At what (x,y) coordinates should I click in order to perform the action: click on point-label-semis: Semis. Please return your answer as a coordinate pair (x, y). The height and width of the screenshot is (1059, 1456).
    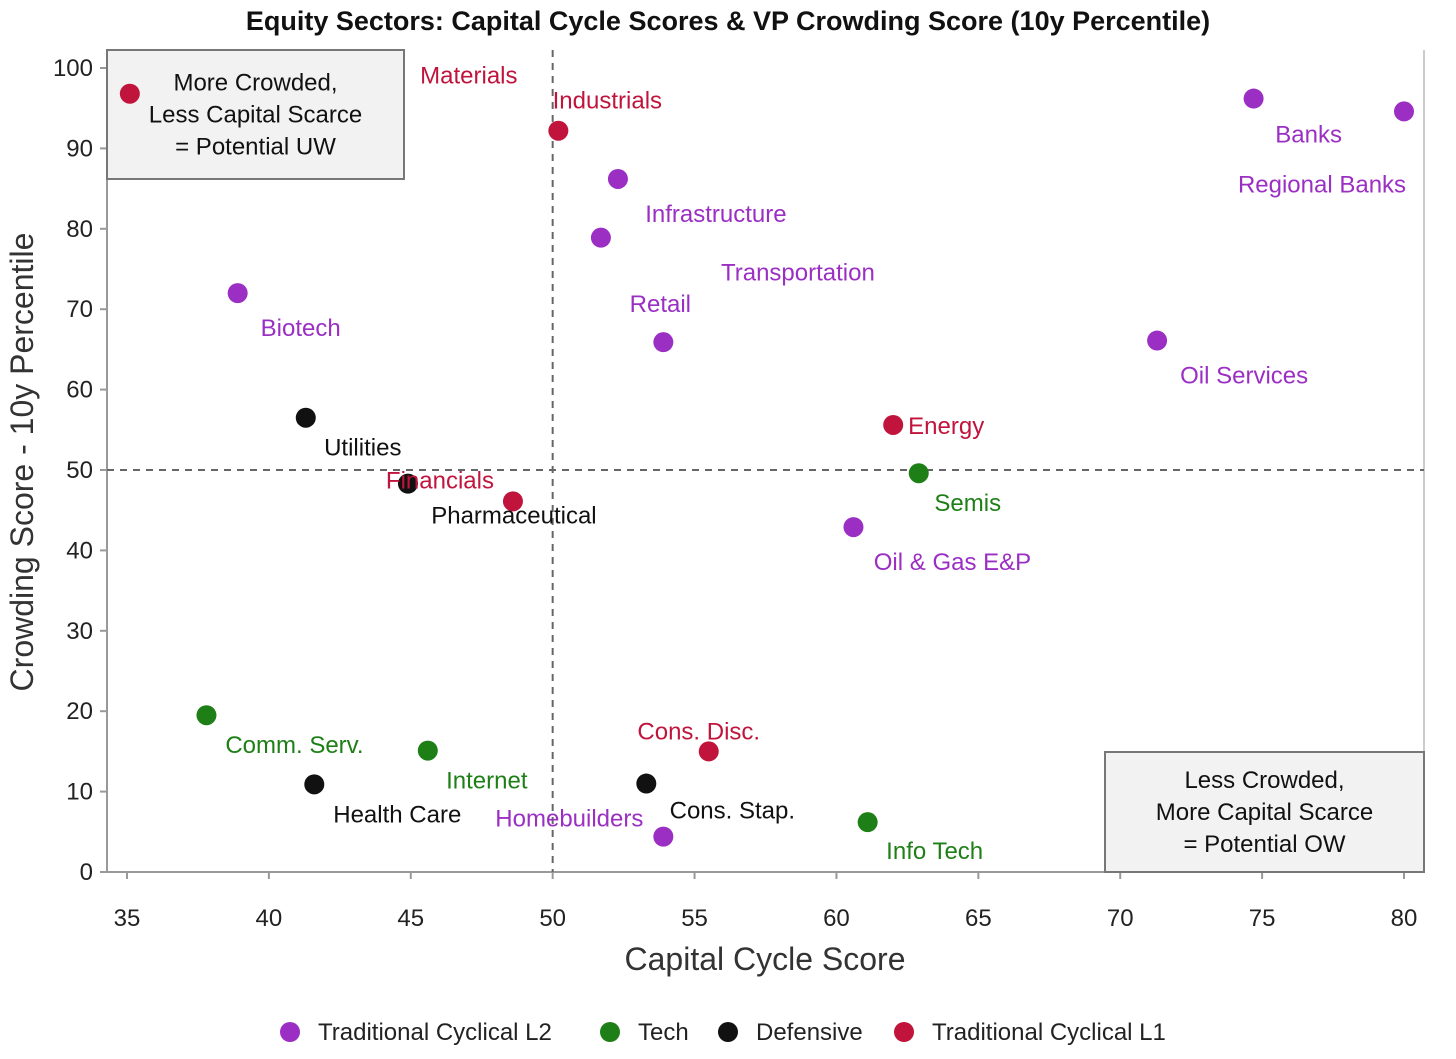
    Looking at the image, I should click on (967, 503).